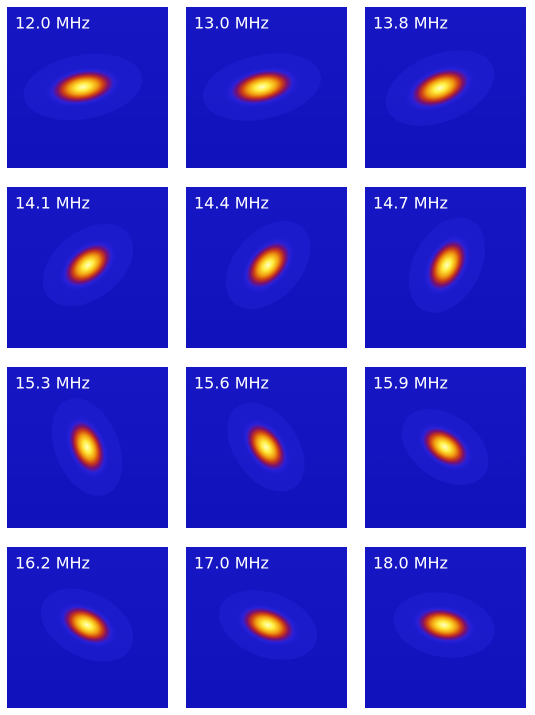 The height and width of the screenshot is (715, 535). I want to click on panel: 13.0 MHz, so click(266, 87).